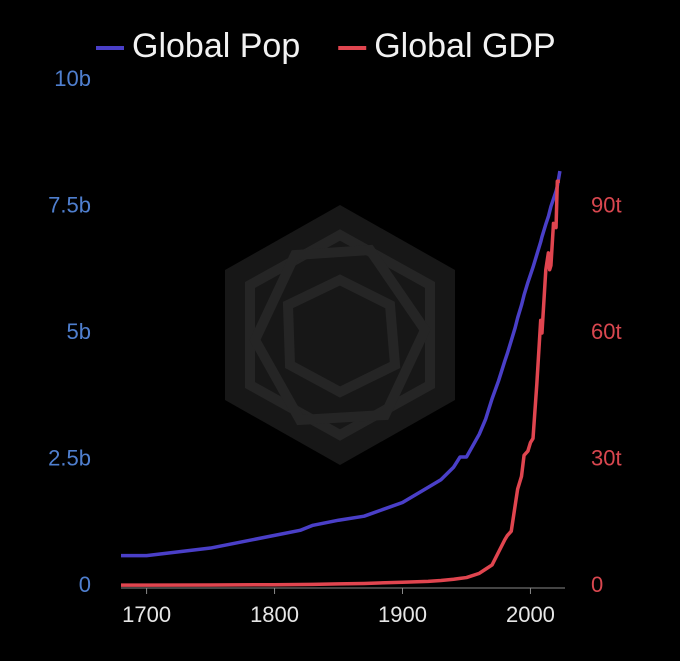 This screenshot has height=661, width=680. I want to click on y-tick-label: 10b, so click(72, 78).